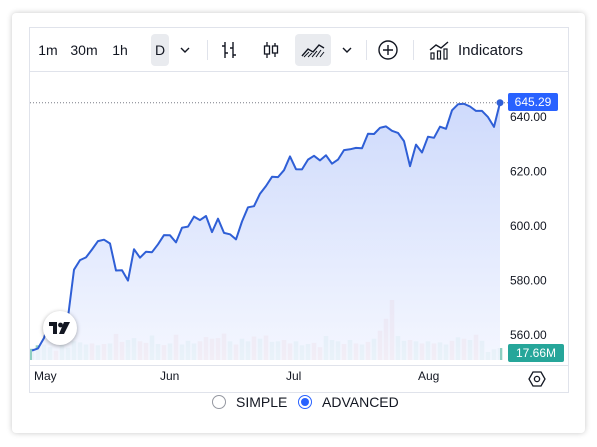 This screenshot has width=597, height=447. I want to click on interval-dropdown-button, so click(185, 50).